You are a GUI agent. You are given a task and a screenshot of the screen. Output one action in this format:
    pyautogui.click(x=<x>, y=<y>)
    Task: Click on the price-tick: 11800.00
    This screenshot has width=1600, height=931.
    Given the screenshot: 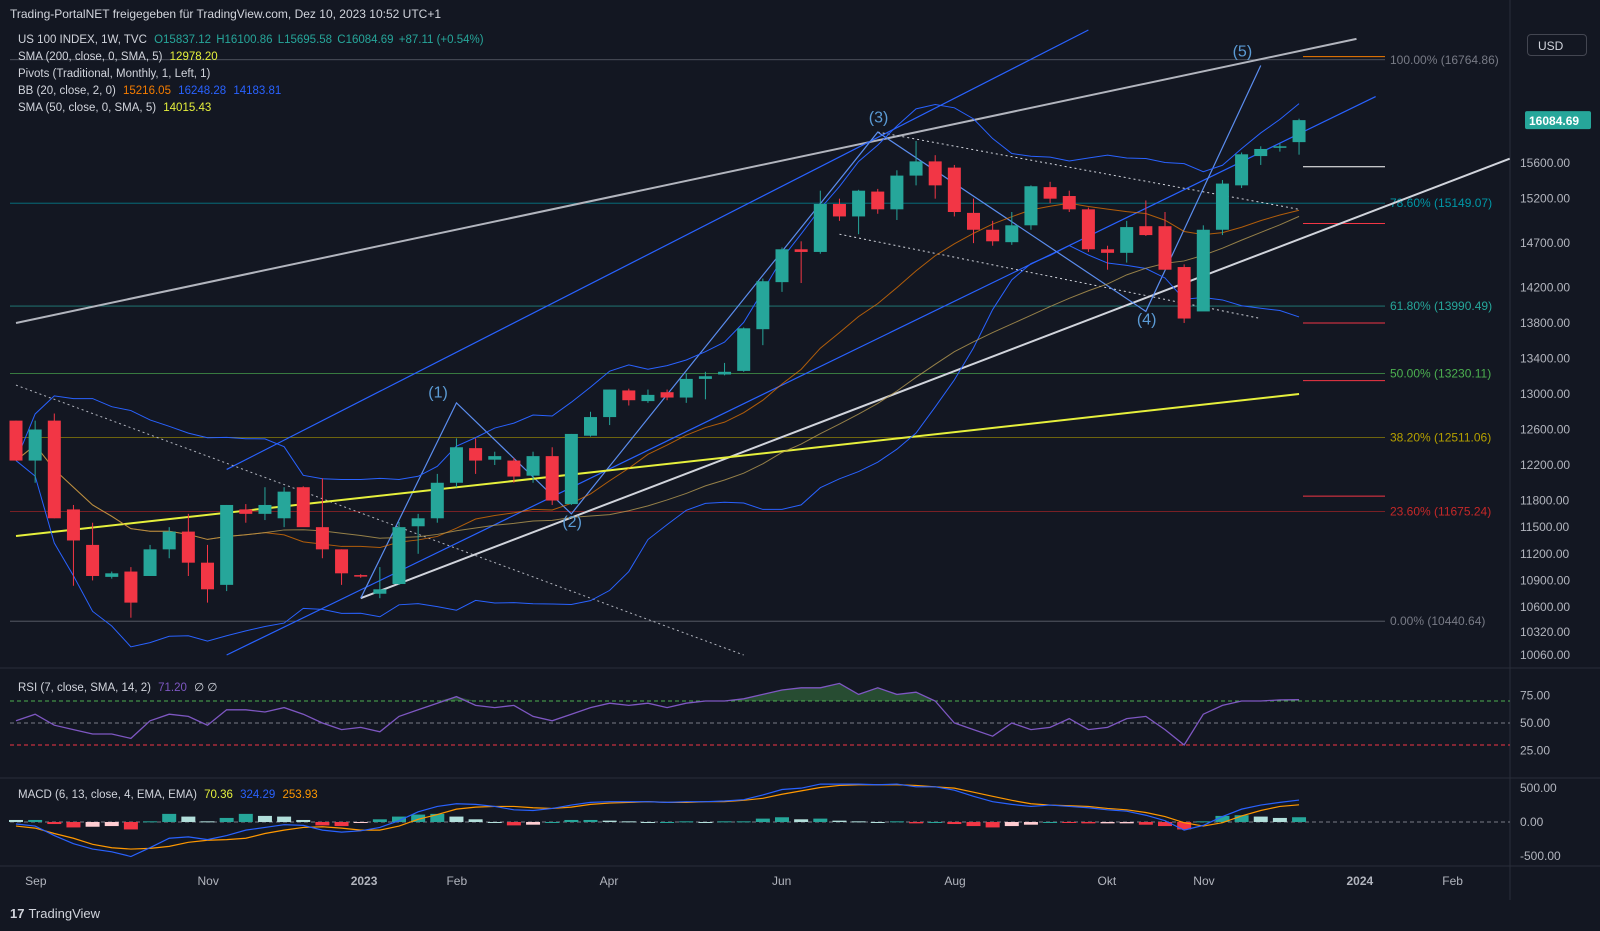 What is the action you would take?
    pyautogui.click(x=1544, y=501)
    